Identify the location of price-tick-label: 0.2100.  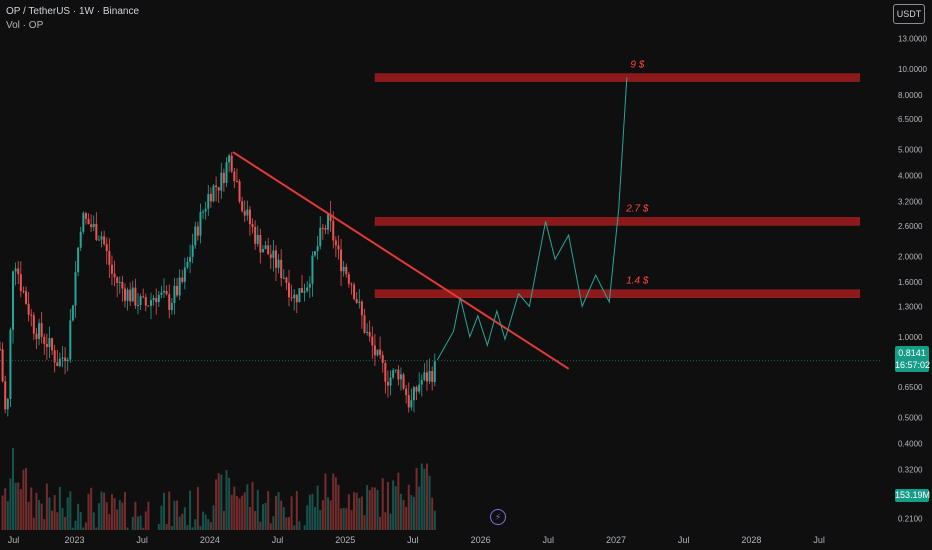
(910, 518).